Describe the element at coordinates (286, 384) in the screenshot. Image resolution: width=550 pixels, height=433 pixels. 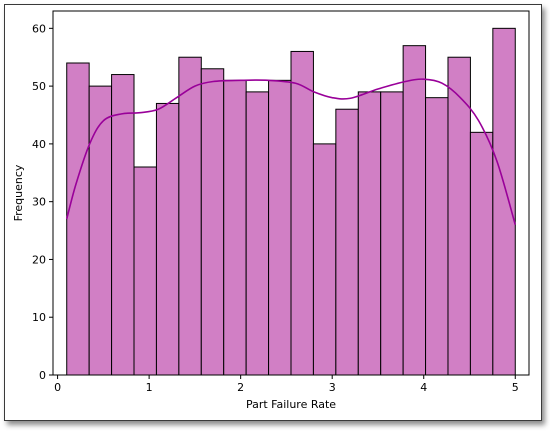
I see `x-axis: 0 1 2 3 4 5` at that location.